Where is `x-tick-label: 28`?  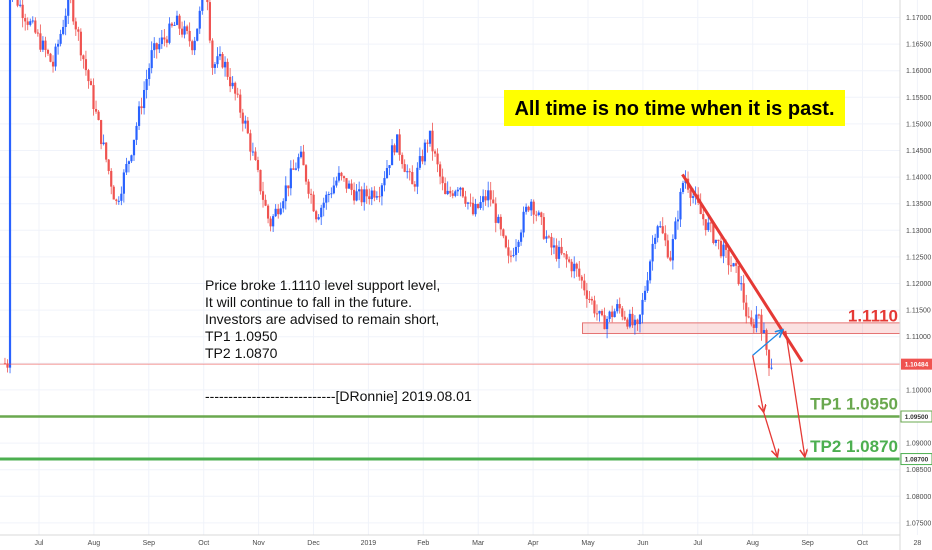 x-tick-label: 28 is located at coordinates (918, 543).